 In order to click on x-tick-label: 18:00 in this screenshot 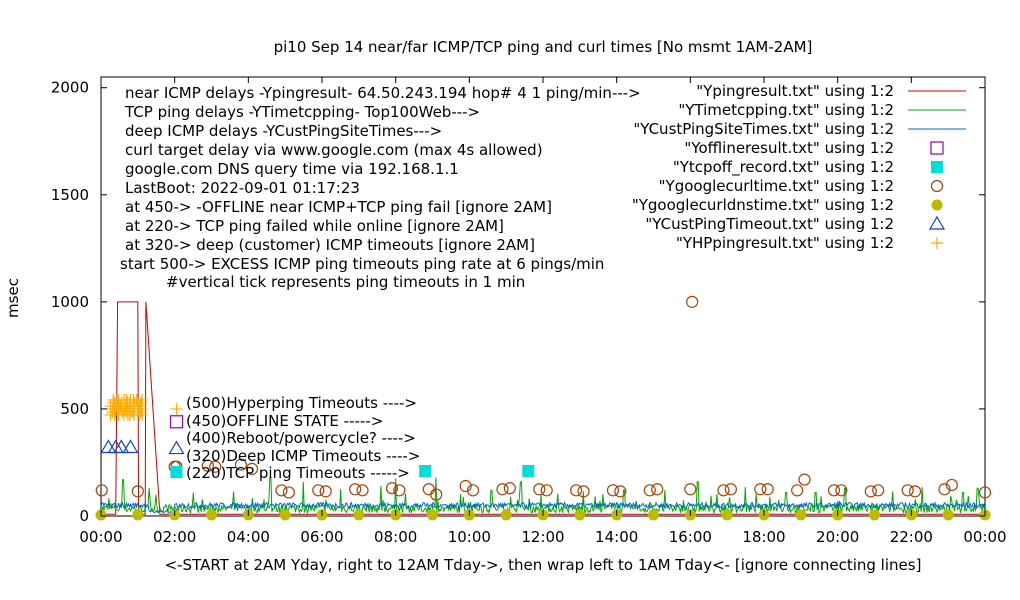, I will do `click(763, 537)`.